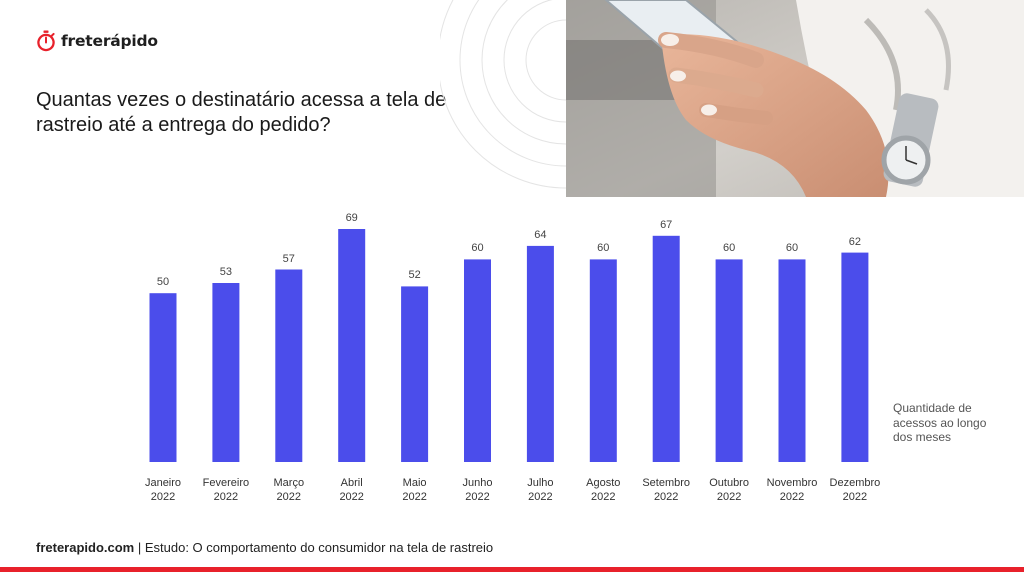  What do you see at coordinates (540, 234) in the screenshot?
I see `data-label: 64` at bounding box center [540, 234].